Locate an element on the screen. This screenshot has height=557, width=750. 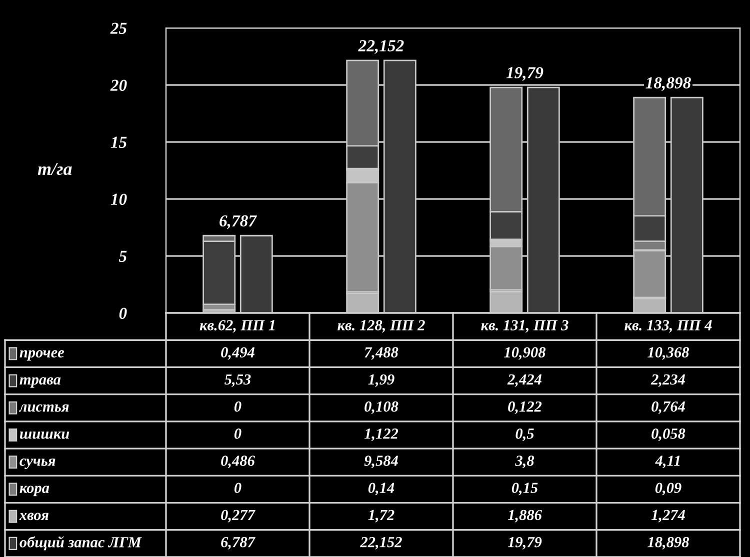
data-label: 0,09 is located at coordinates (668, 489).